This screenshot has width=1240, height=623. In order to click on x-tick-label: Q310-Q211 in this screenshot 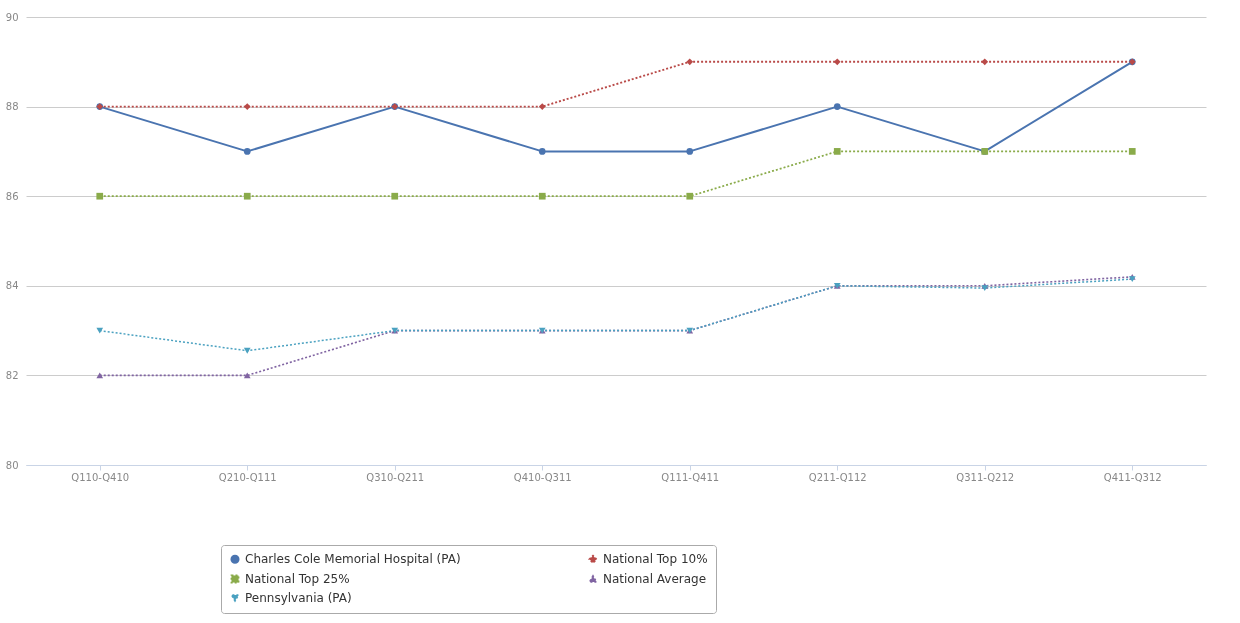, I will do `click(395, 477)`.